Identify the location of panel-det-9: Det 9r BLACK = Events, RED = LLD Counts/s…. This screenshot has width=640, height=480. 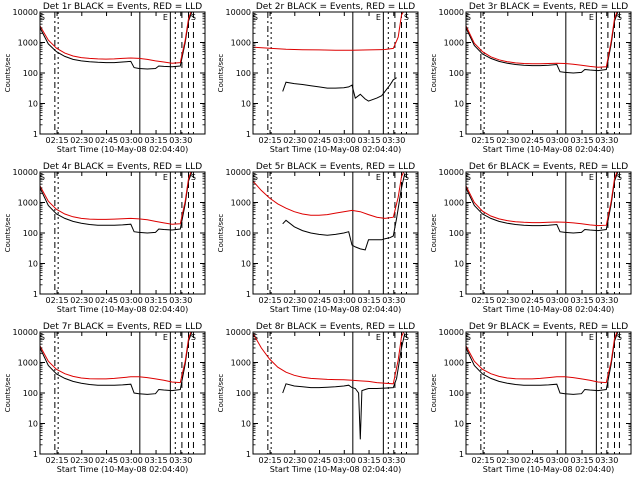
(531, 398).